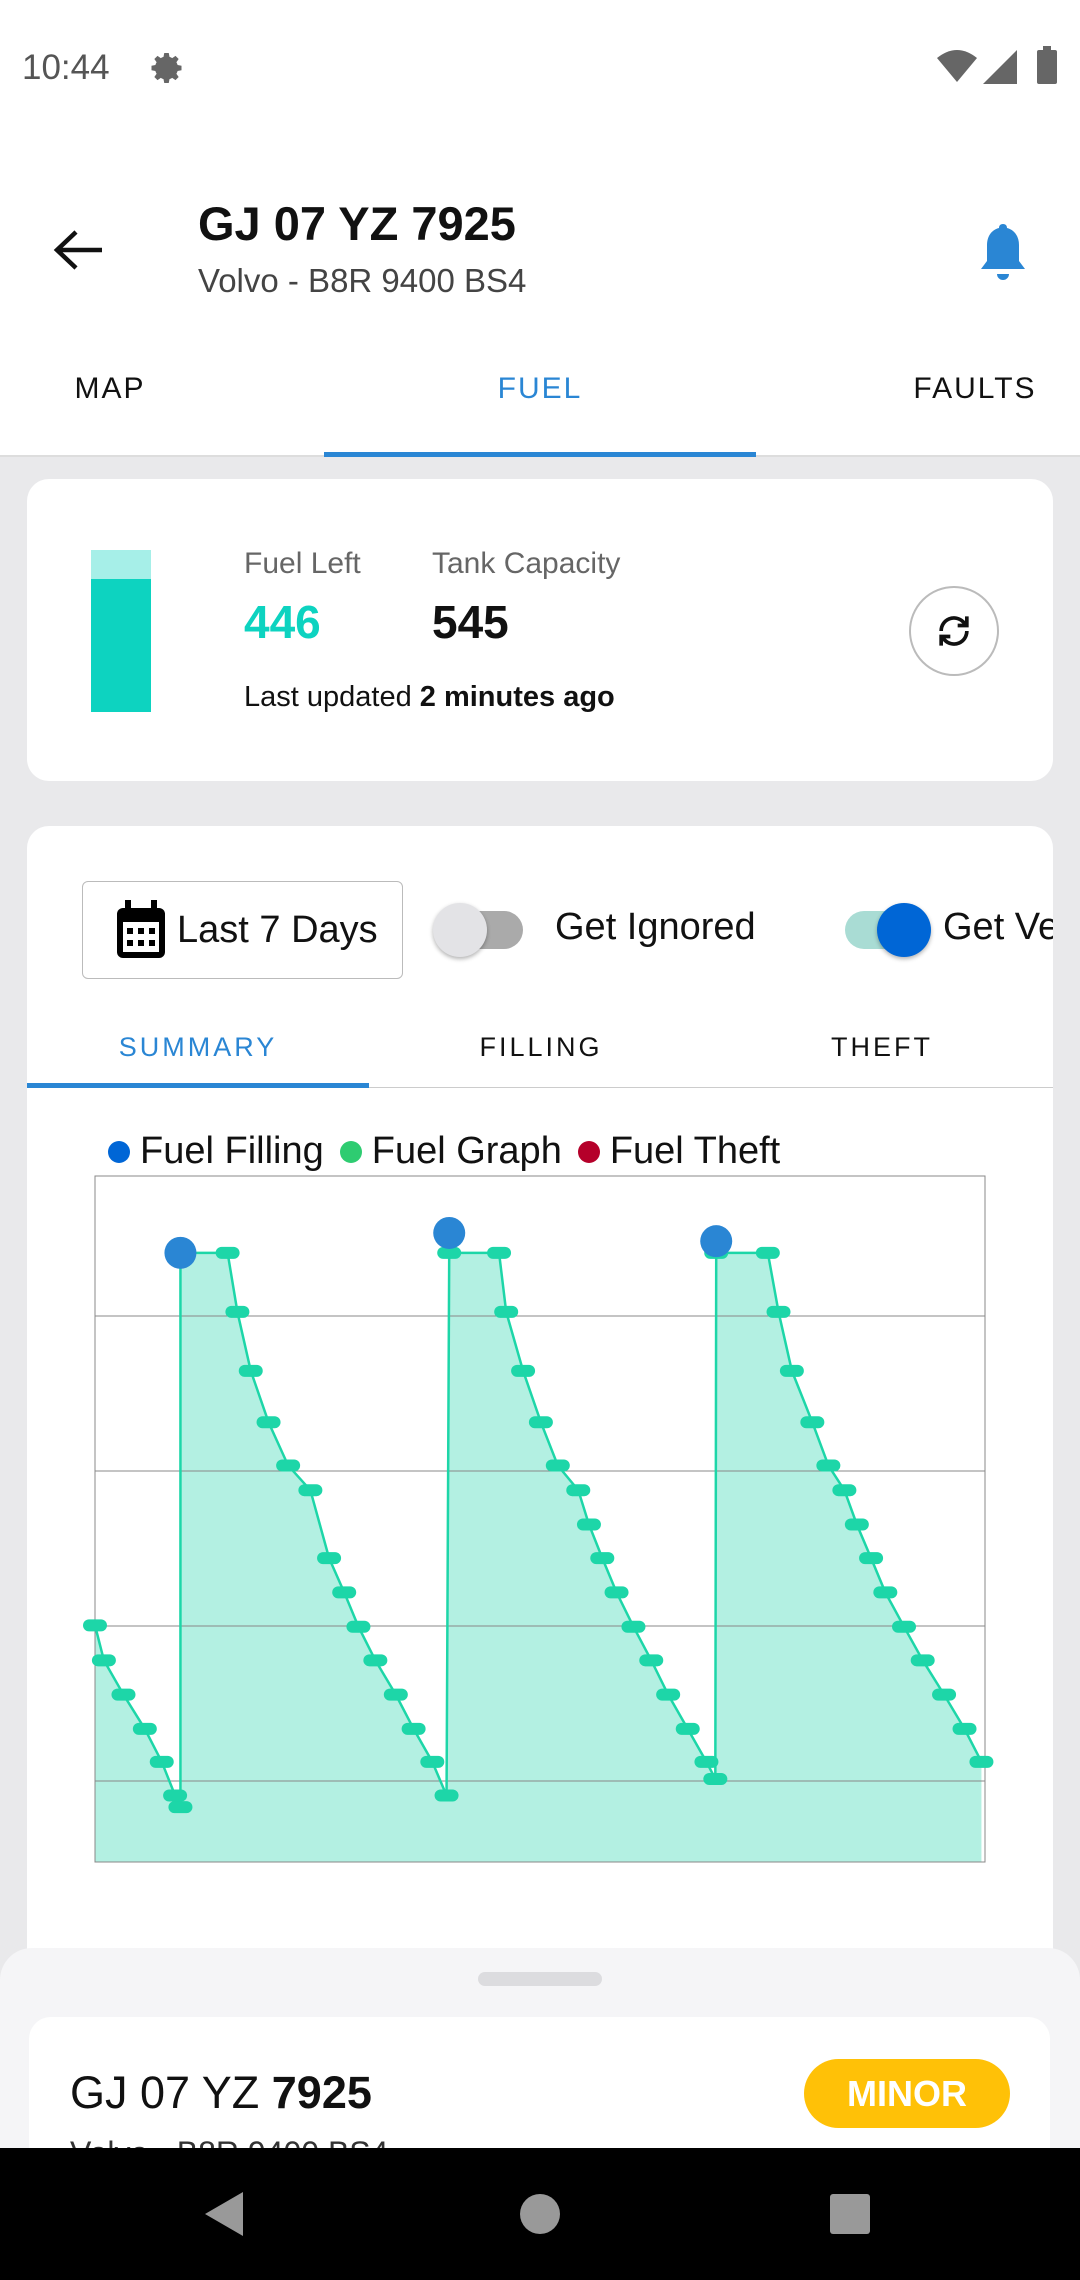  What do you see at coordinates (975, 388) in the screenshot?
I see `tab-faults: FAULTS` at bounding box center [975, 388].